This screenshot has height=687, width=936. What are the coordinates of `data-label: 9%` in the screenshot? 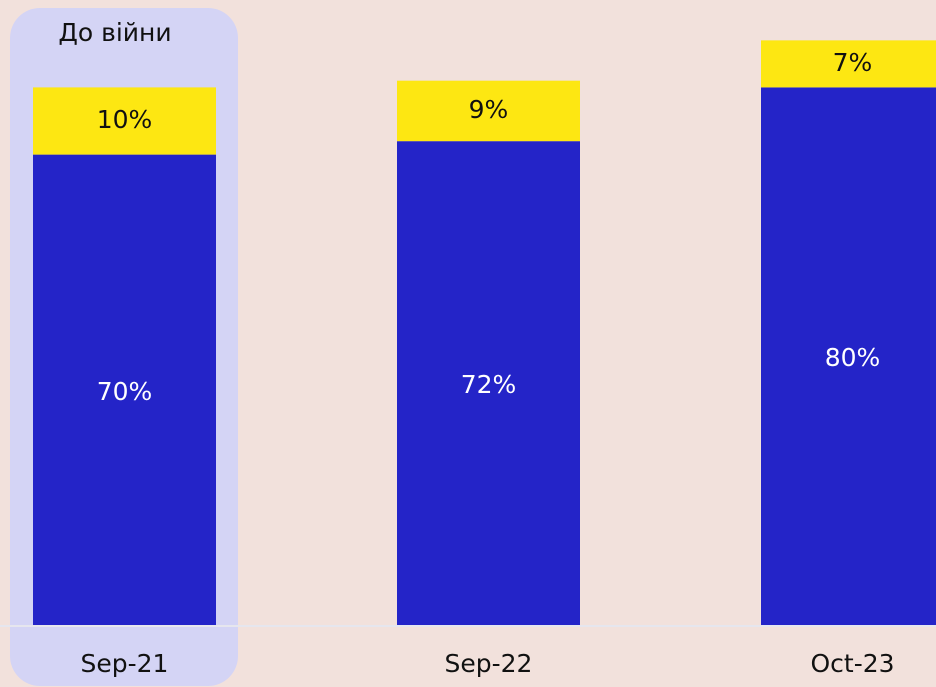 It's located at (489, 109).